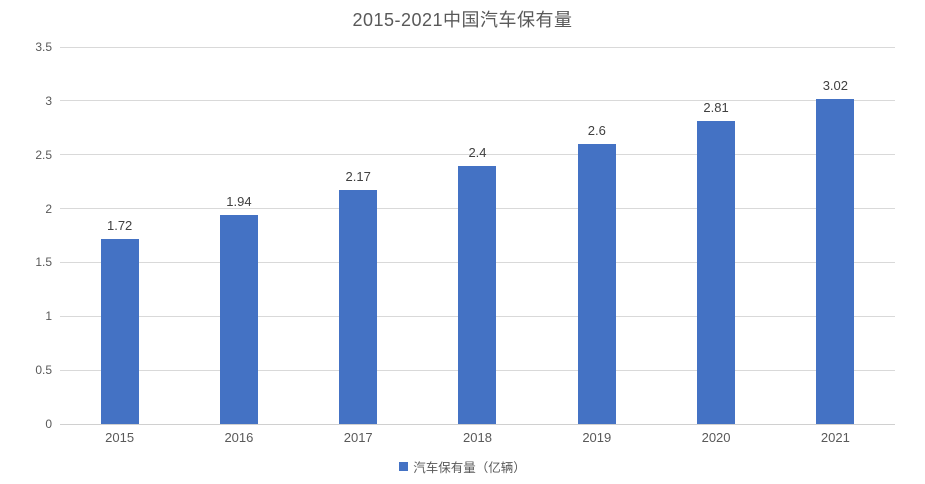 This screenshot has height=484, width=925. I want to click on legend: 汽车保有量（亿辆）, so click(462, 466).